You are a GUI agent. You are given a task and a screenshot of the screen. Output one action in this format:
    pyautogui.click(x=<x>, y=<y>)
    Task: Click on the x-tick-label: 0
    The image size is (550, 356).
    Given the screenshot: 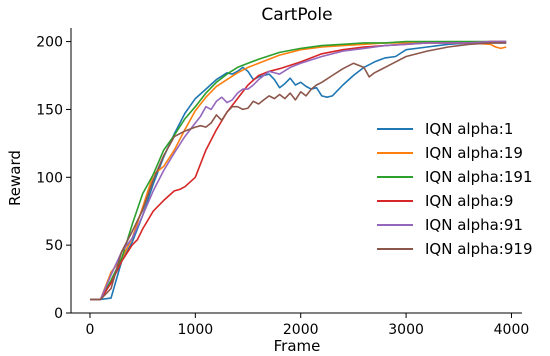 What is the action you would take?
    pyautogui.click(x=90, y=330)
    